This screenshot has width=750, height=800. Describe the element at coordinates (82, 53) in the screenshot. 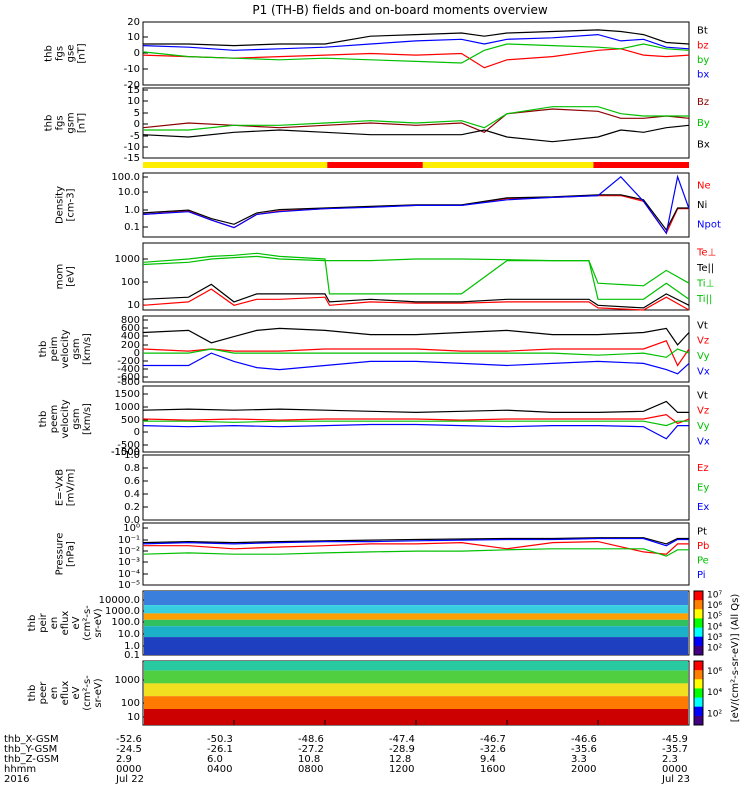

I see `y-axis-label-line: [nT]` at that location.